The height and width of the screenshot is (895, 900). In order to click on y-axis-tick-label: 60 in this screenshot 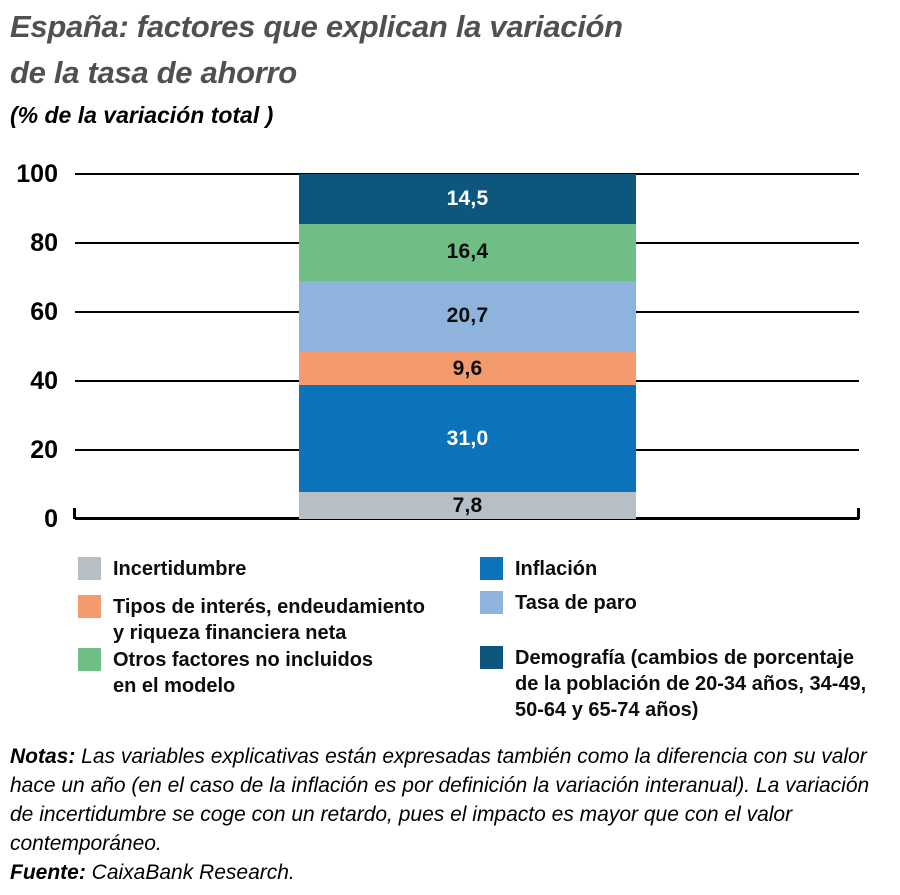, I will do `click(44, 312)`.